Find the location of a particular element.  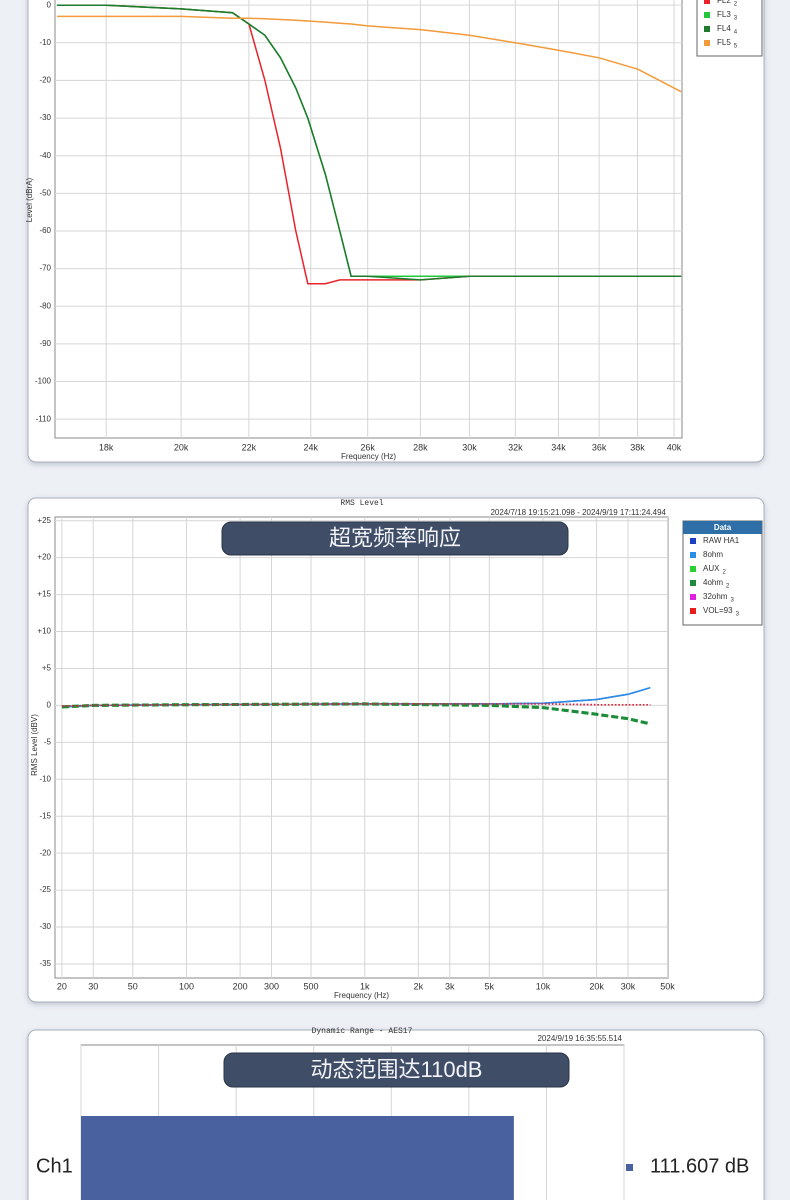

x-tick-label: 26k is located at coordinates (367, 447).